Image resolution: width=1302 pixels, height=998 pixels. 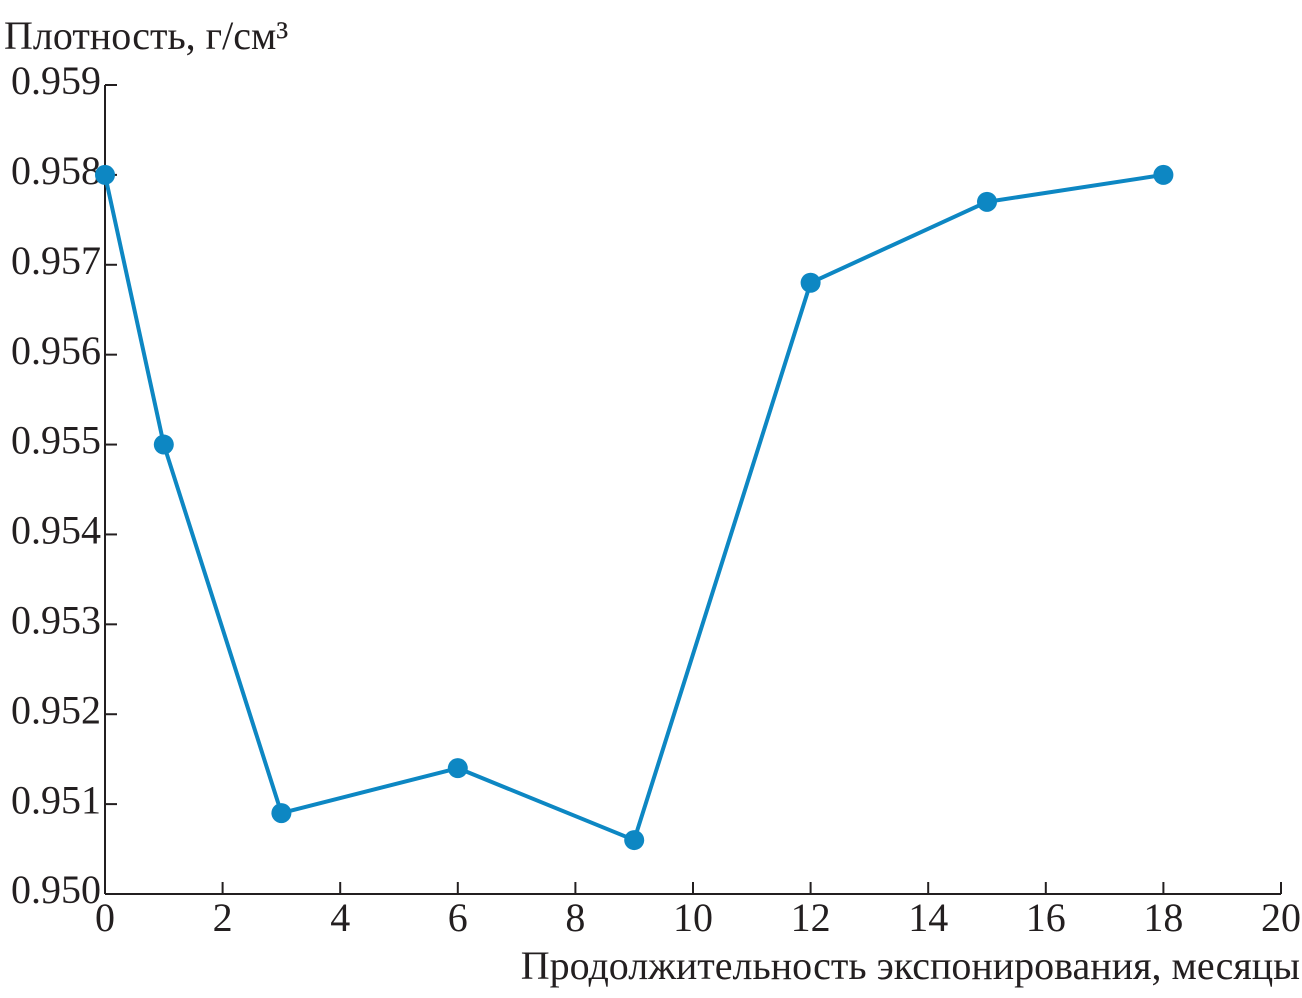 I want to click on x-tick-label: 8, so click(x=575, y=917).